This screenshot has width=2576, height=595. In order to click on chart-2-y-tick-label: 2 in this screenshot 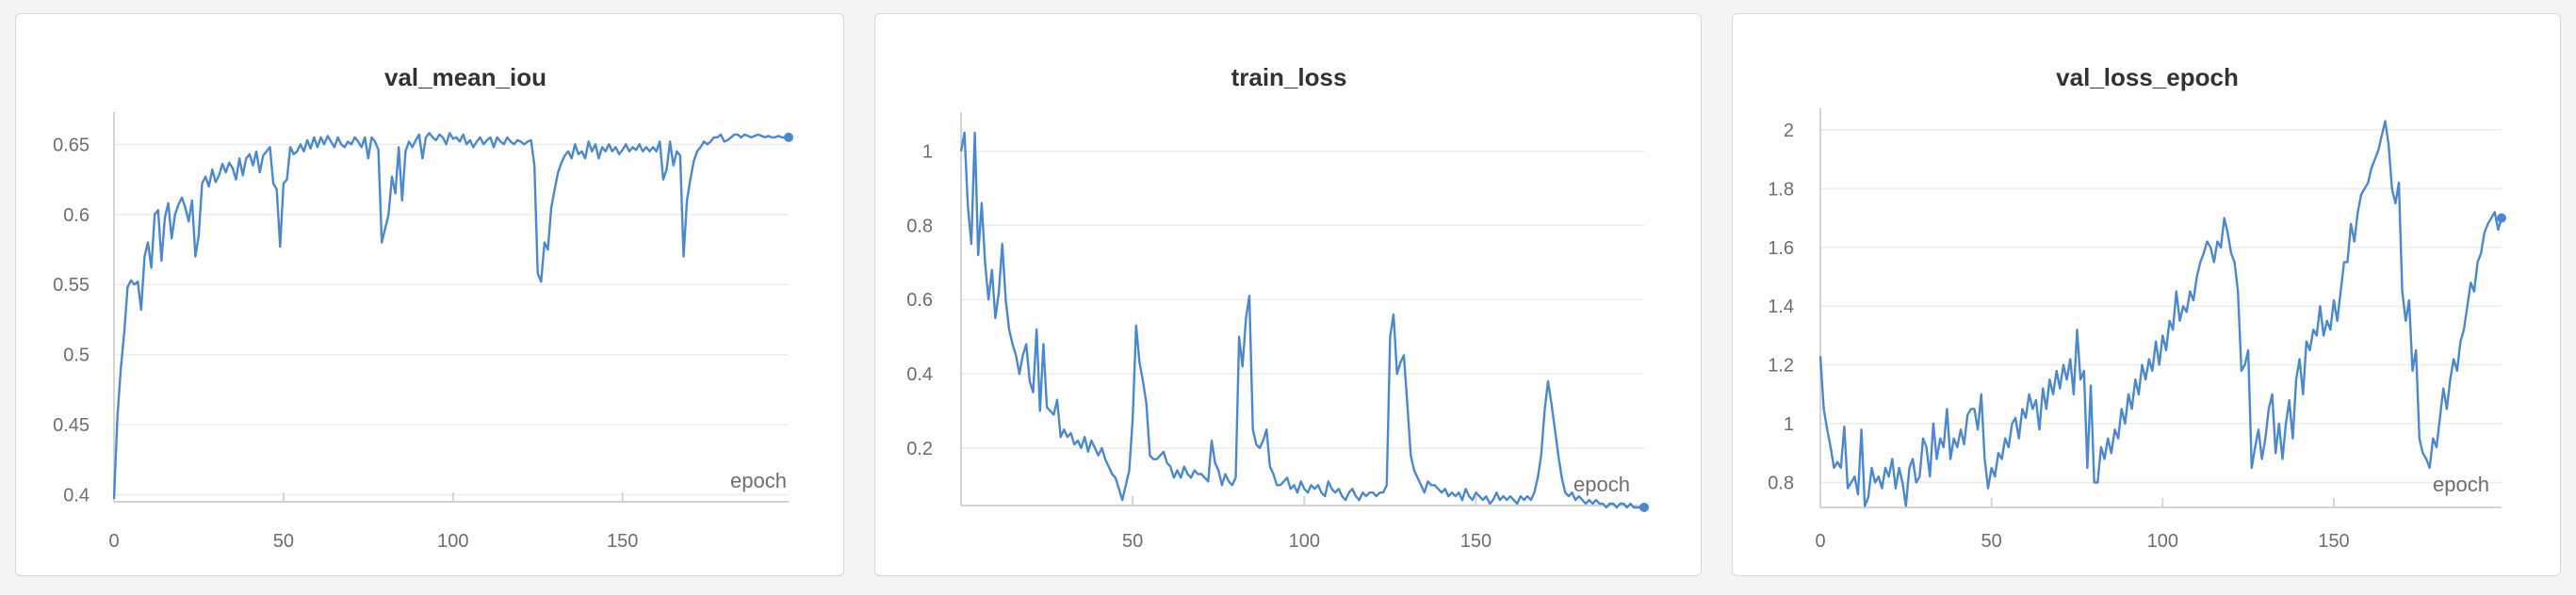, I will do `click(1789, 131)`.